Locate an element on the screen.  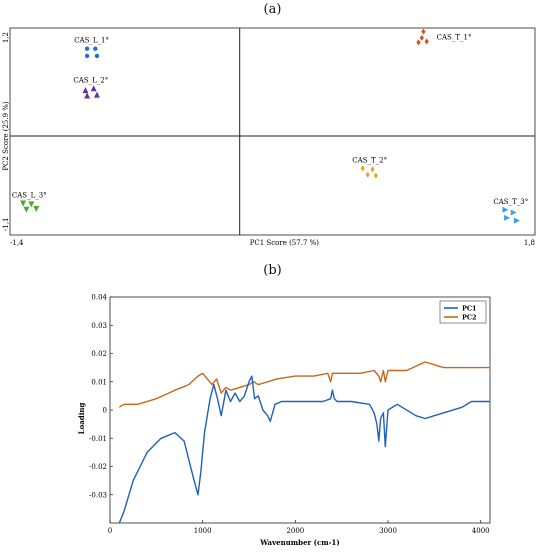
y-tick-label: 0.04 is located at coordinates (99, 298).